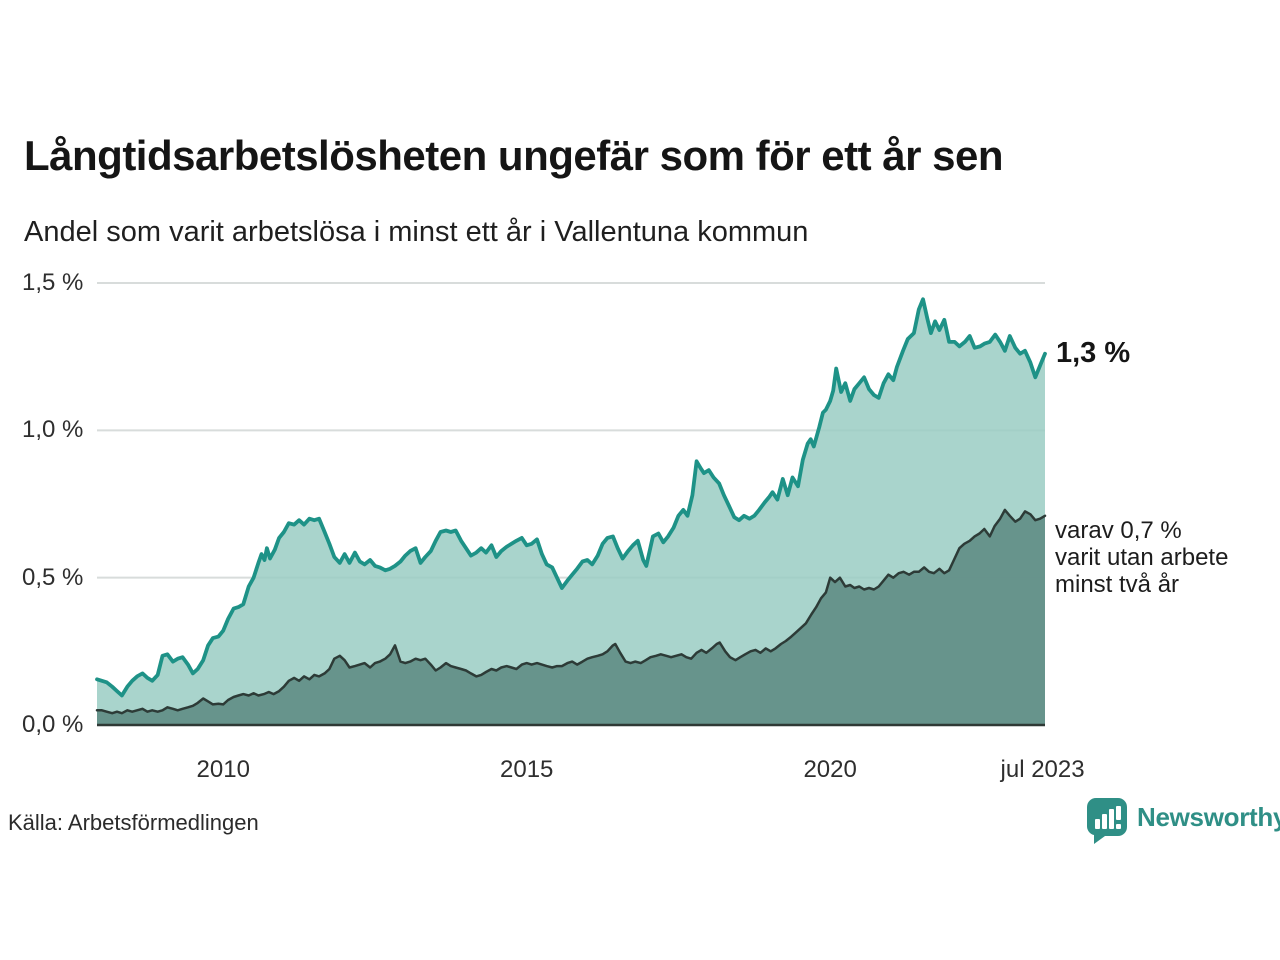  I want to click on y-tick-label: 0,0 %, so click(53, 724).